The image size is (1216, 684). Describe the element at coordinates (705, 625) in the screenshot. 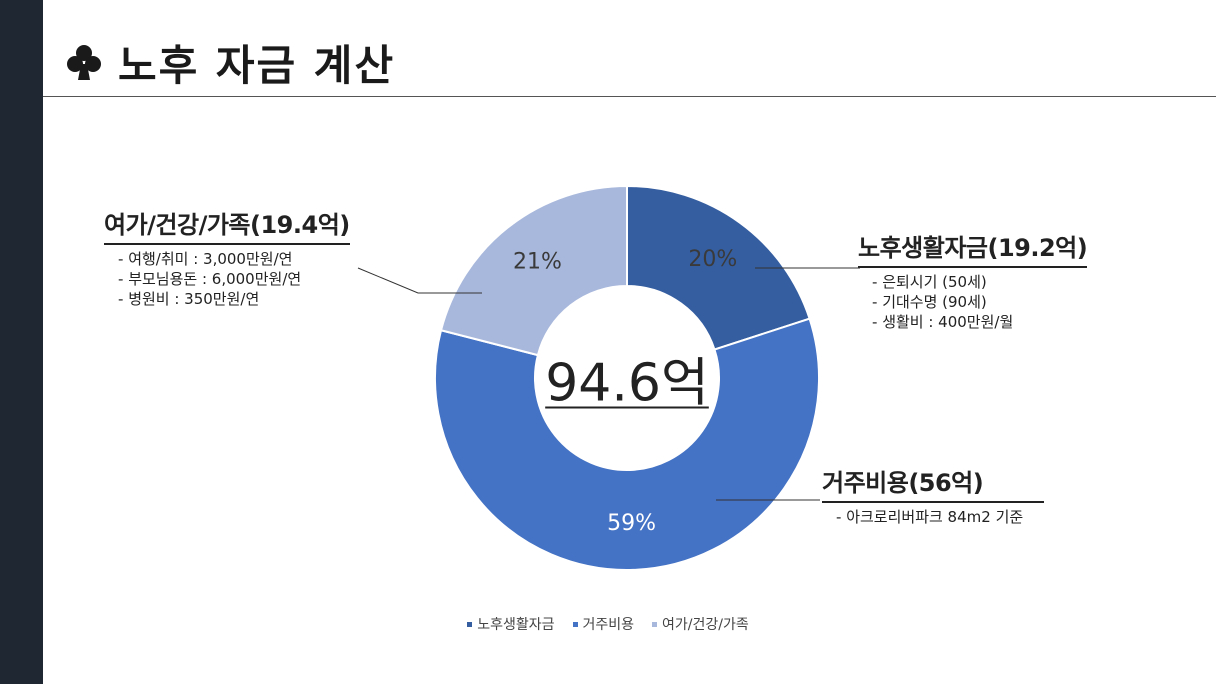

I see `legend-label: 여가/건강/가족` at that location.